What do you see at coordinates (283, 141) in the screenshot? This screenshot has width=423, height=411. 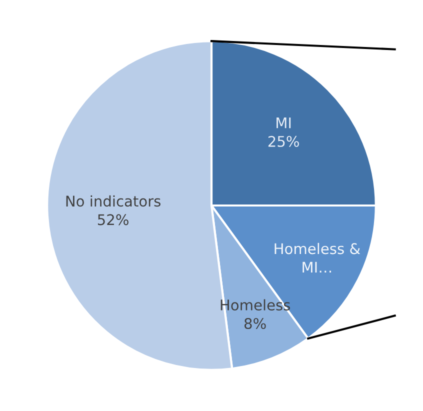 I see `data-label: 25%` at bounding box center [283, 141].